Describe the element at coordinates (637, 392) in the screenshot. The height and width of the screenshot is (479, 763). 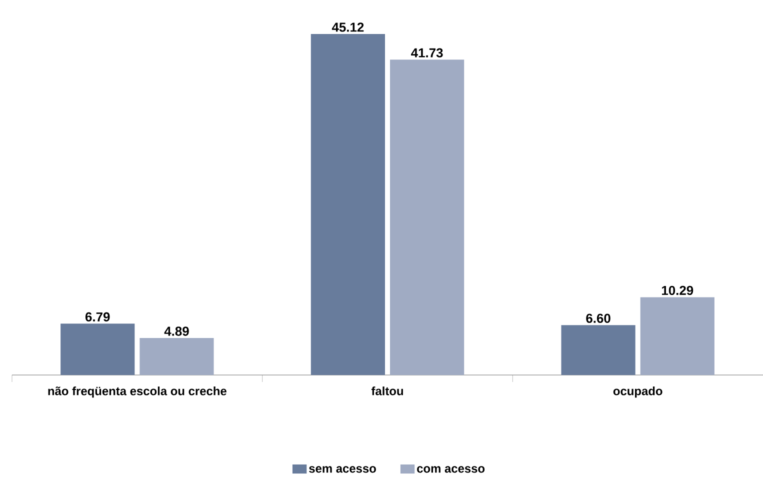
I see `x-tick-label: ocupado` at that location.